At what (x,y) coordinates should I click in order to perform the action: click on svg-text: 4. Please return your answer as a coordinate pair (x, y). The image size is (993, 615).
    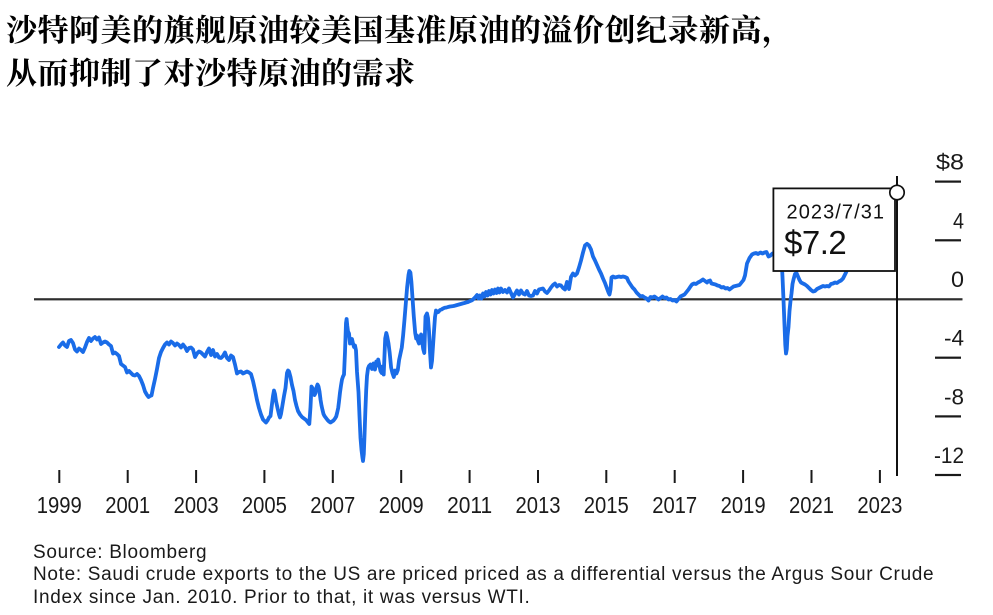
    Looking at the image, I should click on (958, 220).